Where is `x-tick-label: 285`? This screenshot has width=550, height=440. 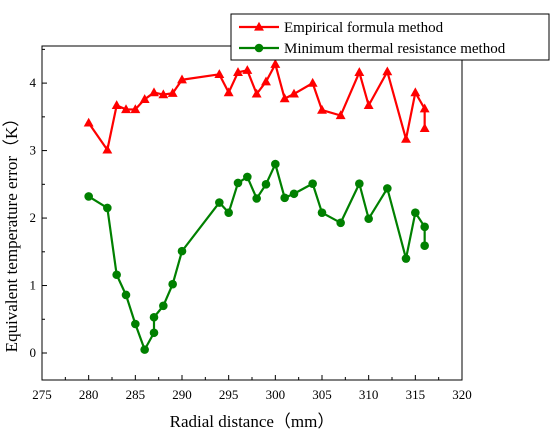
x-tick-label: 285 is located at coordinates (136, 394).